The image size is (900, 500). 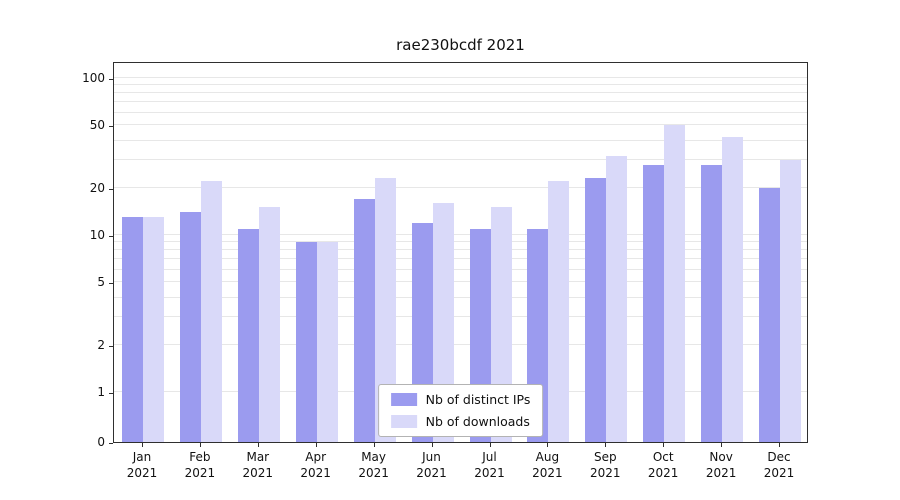 I want to click on legend: Nb of distinct IPs Nb of downloads, so click(x=460, y=410).